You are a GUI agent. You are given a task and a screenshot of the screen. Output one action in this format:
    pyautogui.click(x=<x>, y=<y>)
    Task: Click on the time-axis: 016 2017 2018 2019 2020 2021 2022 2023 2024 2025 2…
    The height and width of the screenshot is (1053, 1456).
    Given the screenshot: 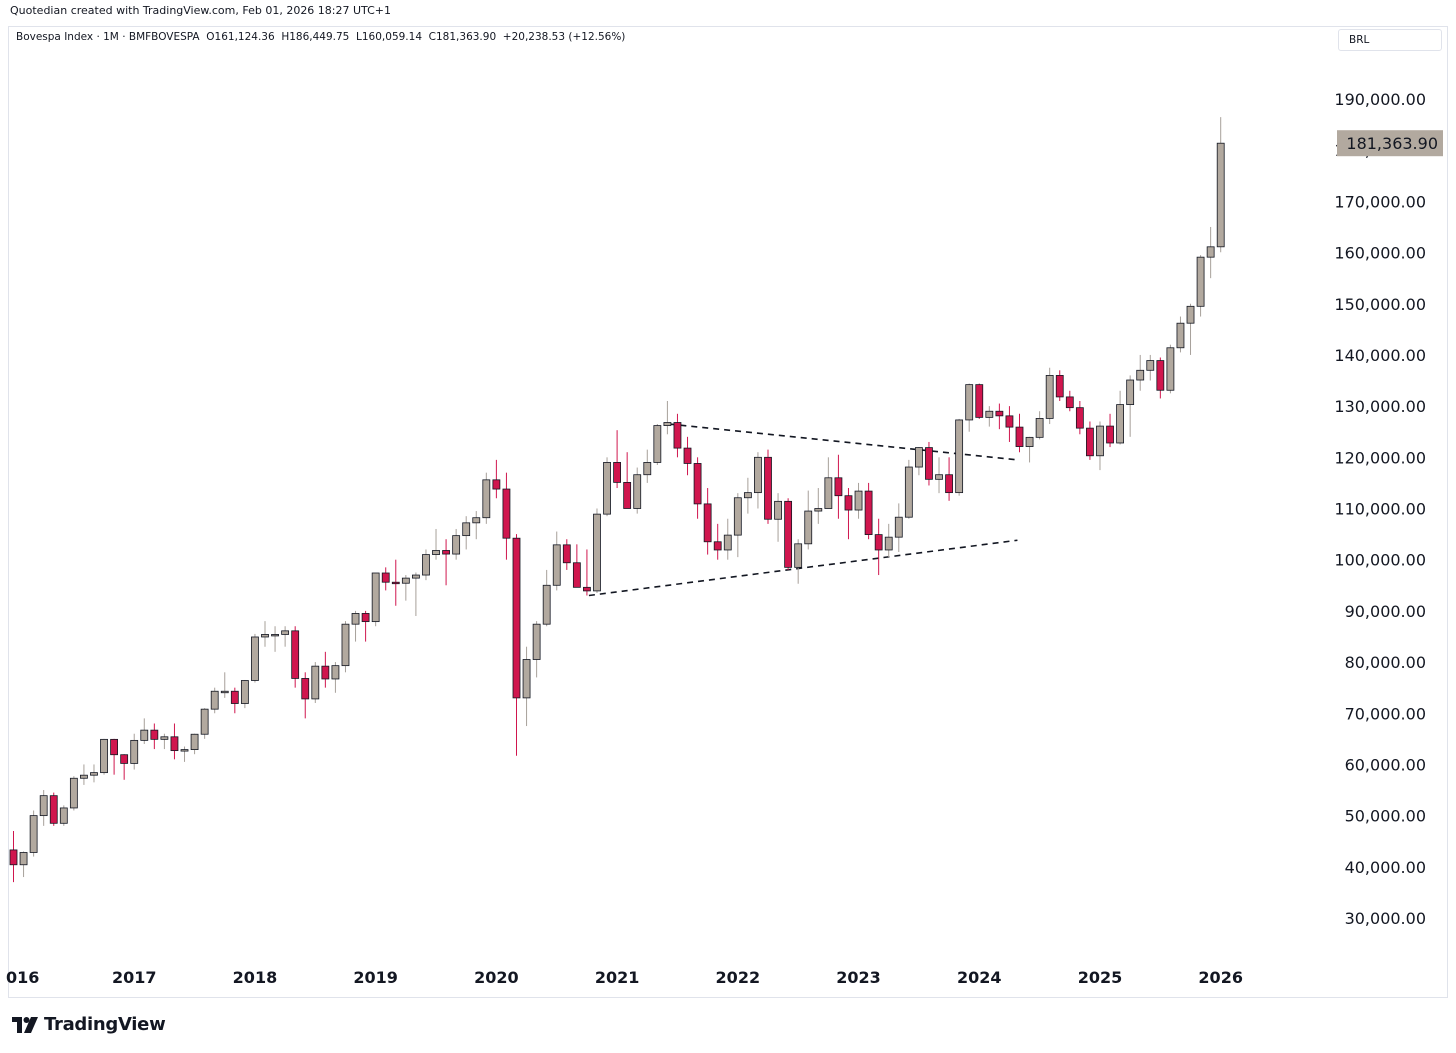 What is the action you would take?
    pyautogui.click(x=624, y=977)
    